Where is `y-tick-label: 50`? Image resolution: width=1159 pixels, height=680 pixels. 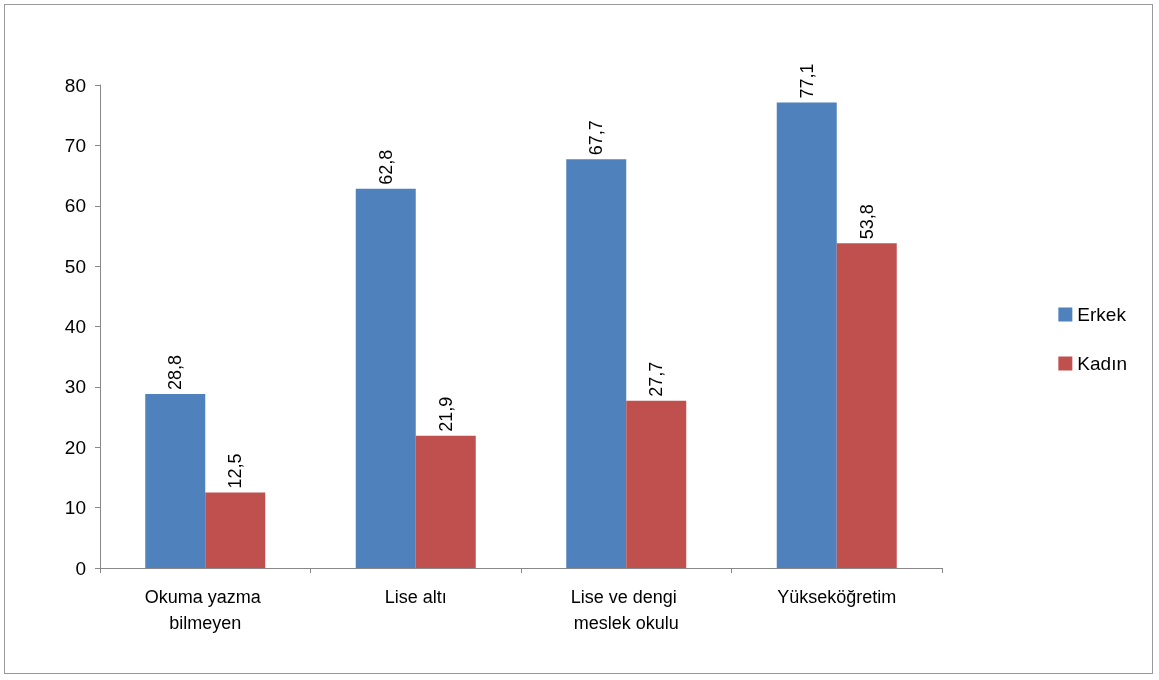 y-tick-label: 50 is located at coordinates (75, 266).